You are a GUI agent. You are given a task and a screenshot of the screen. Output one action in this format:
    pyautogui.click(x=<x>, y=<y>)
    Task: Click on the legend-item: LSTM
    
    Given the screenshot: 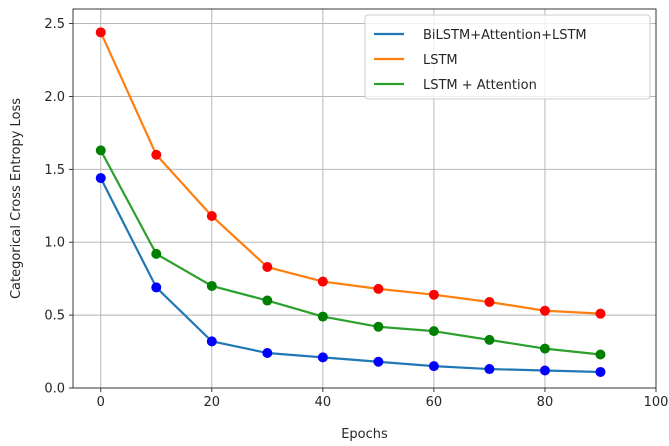 What is the action you would take?
    pyautogui.click(x=416, y=60)
    